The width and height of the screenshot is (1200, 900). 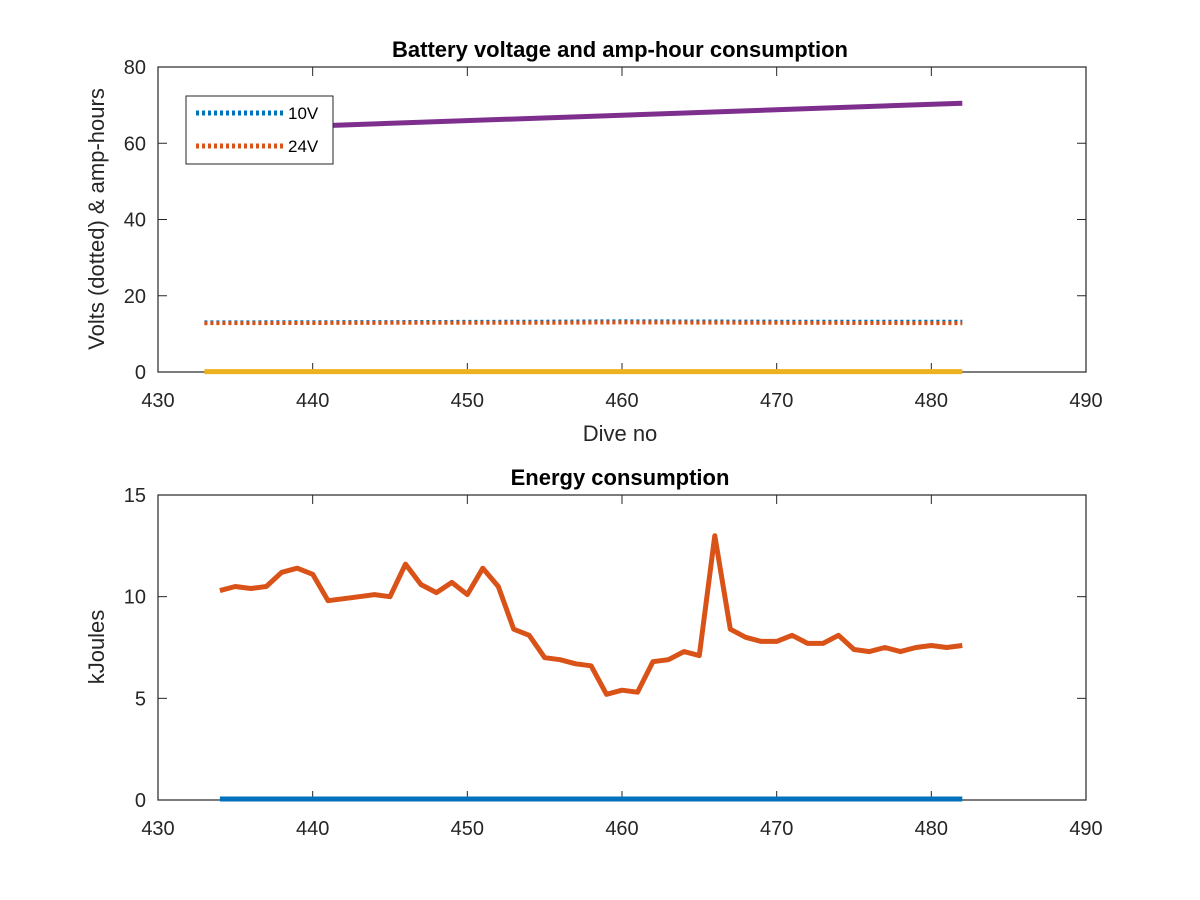 I want to click on x-tick-label-2-430: 430, so click(x=157, y=829).